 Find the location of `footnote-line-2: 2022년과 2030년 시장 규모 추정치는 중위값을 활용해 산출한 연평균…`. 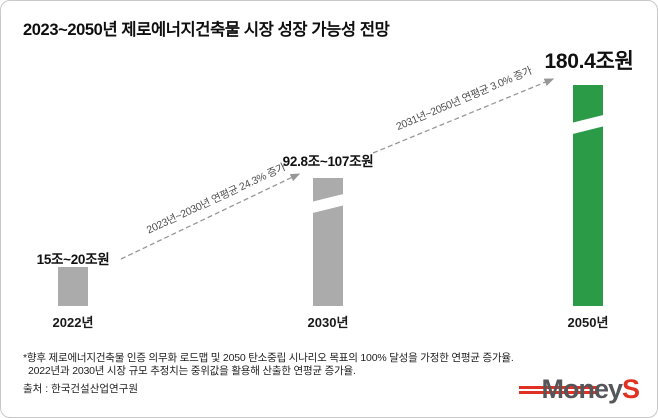

footnote-line-2: 2022년과 2030년 시장 규모 추정치는 중위값을 활용해 산출한 연평균… is located at coordinates (192, 371).